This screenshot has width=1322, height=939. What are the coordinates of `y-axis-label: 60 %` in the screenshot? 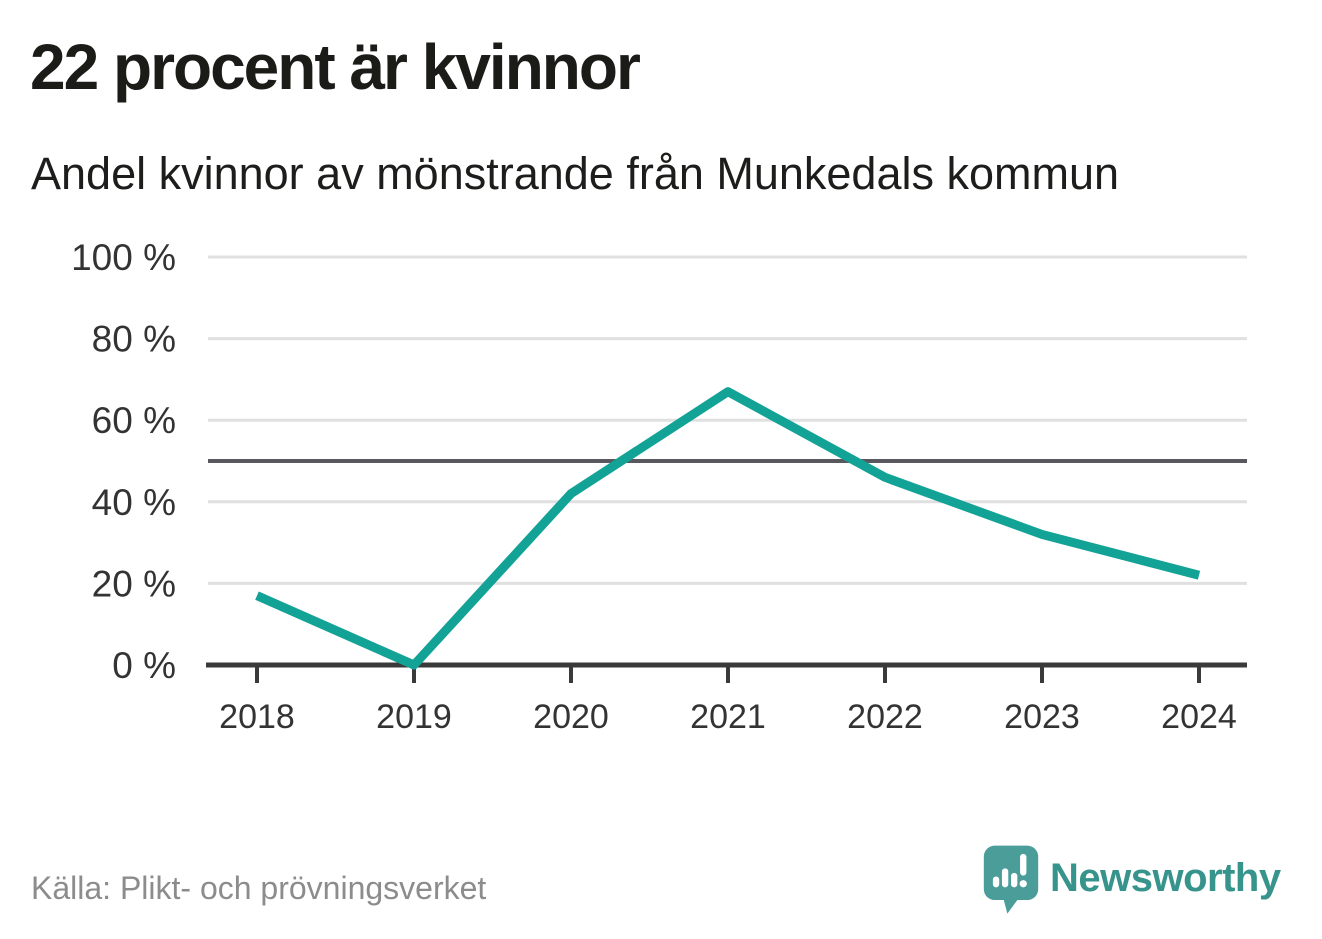 It's located at (134, 420).